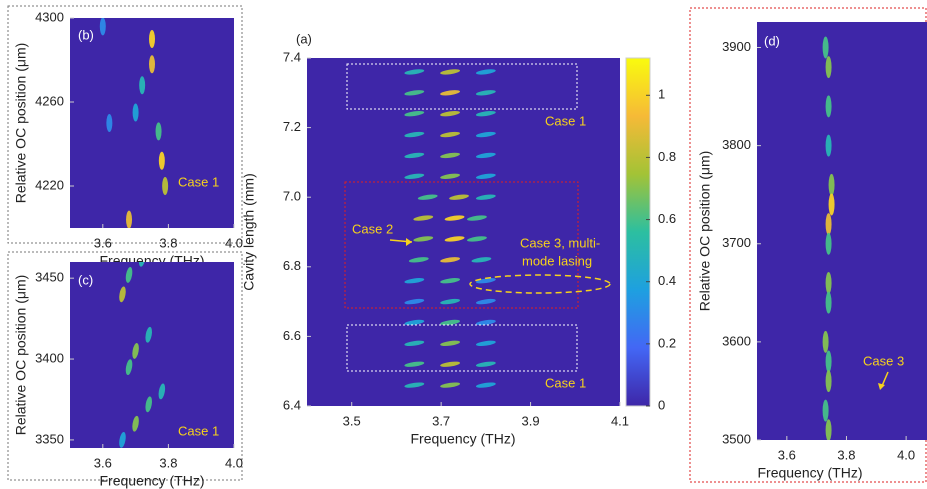 The width and height of the screenshot is (927, 489). What do you see at coordinates (49, 100) in the screenshot?
I see `y-tick-label: 4260` at bounding box center [49, 100].